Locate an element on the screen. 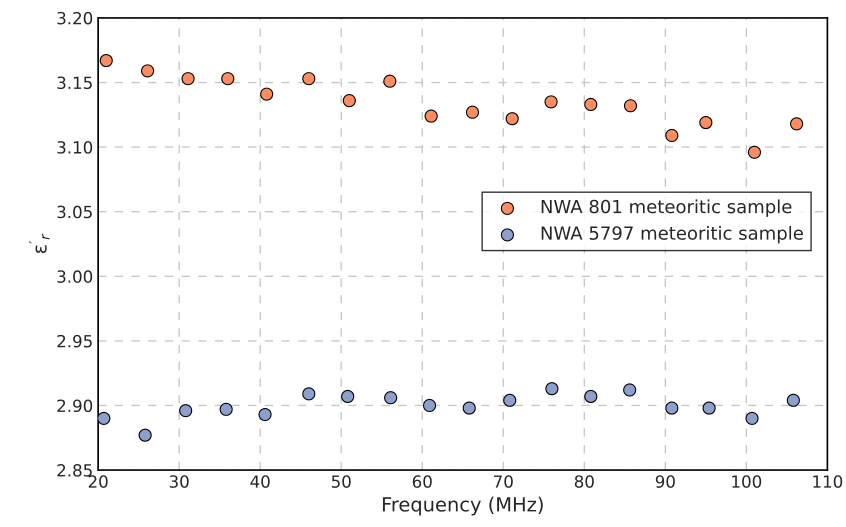  x-axis-title: Frequency (MHz) is located at coordinates (462, 506).